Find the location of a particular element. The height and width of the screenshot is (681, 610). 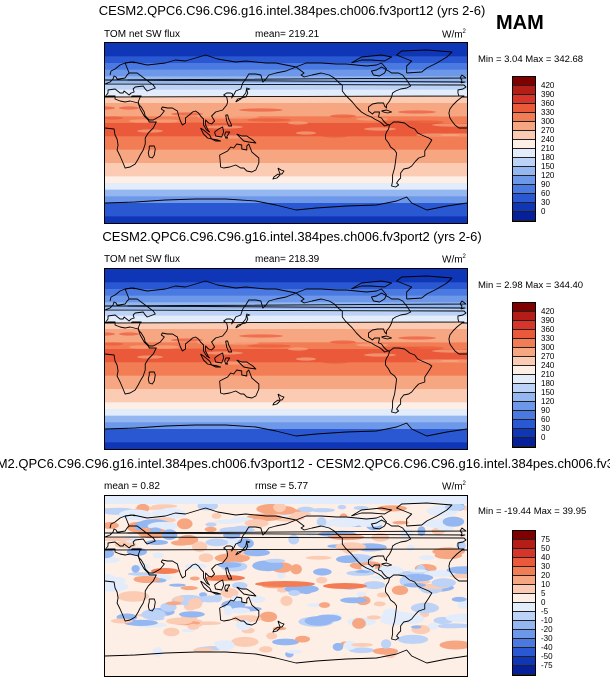

colorbar-label: 40 is located at coordinates (545, 557).